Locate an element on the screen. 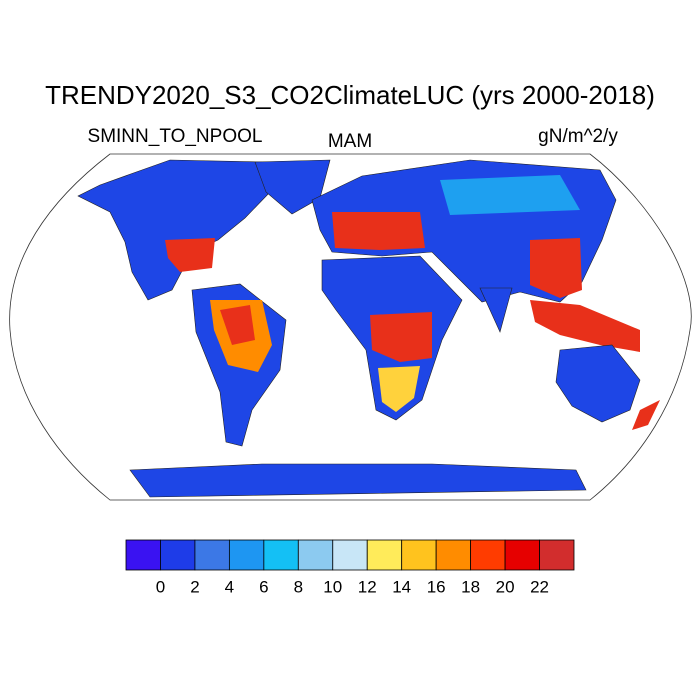 This screenshot has height=700, width=700. india is located at coordinates (496, 310).